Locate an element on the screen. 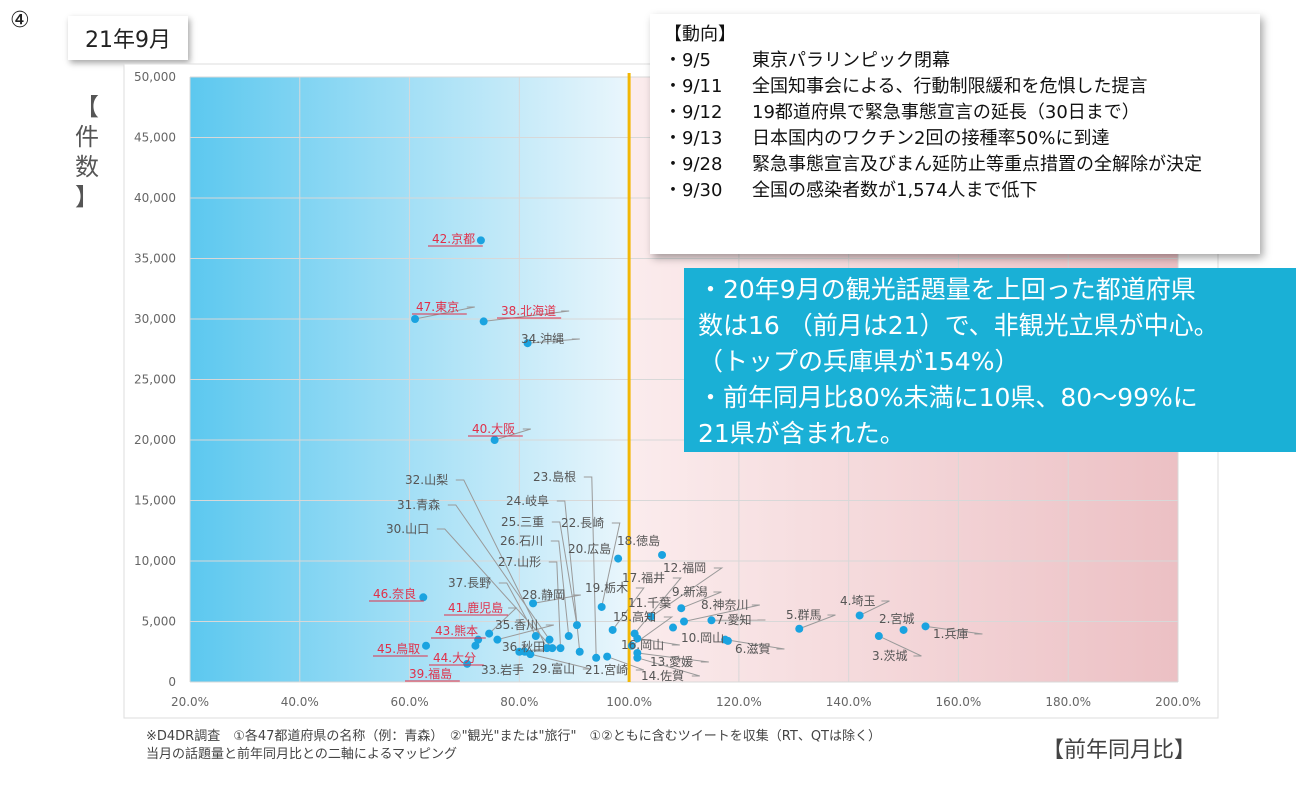  trend-item: ・9/28 緊急事態宣言及びまん延防止等重点措置の全解除が決定 is located at coordinates (955, 165).